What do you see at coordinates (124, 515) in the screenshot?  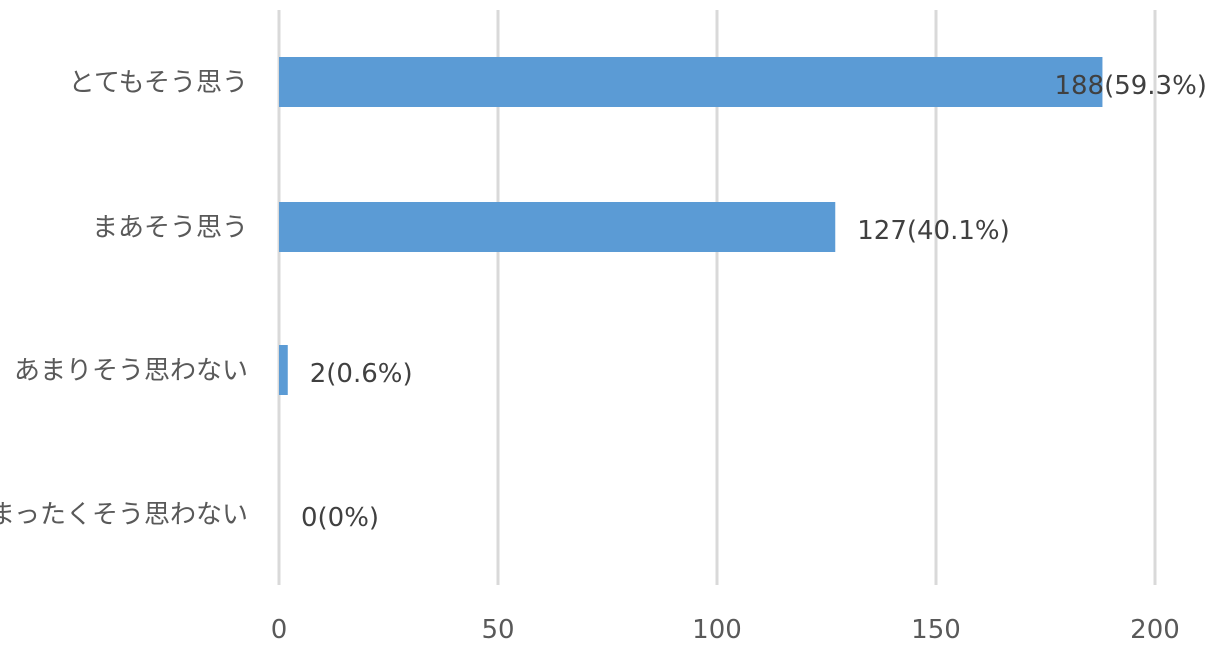 I see `category-label: まったくそう思わない` at bounding box center [124, 515].